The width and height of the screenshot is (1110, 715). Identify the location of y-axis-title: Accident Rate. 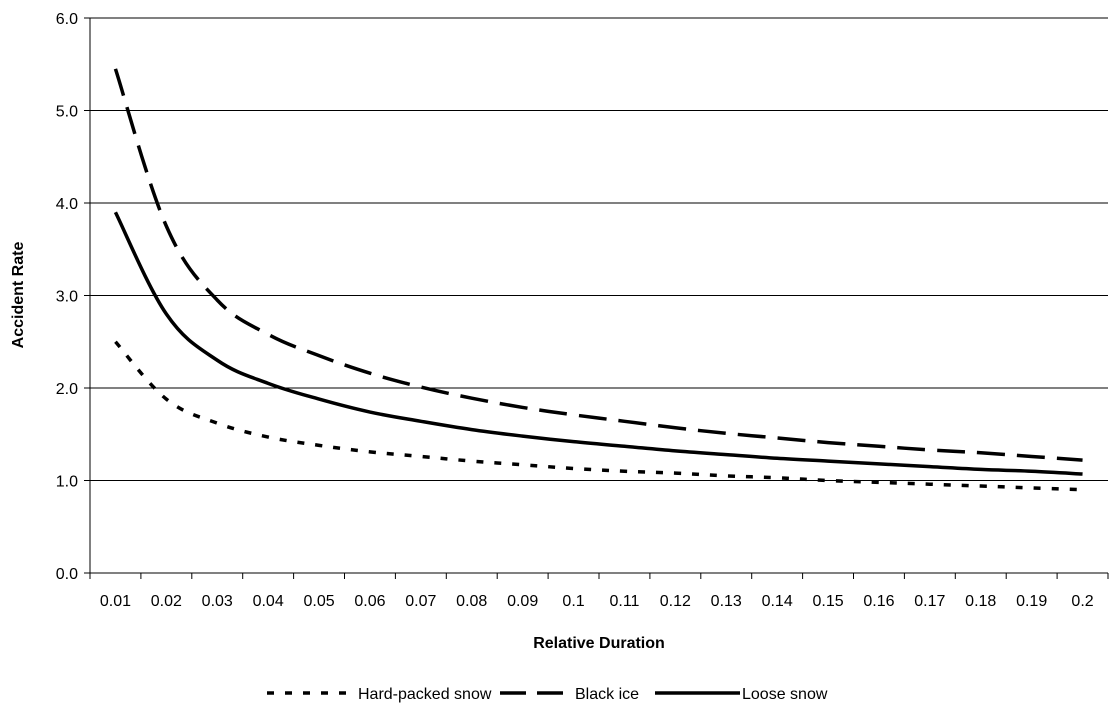
(18, 295).